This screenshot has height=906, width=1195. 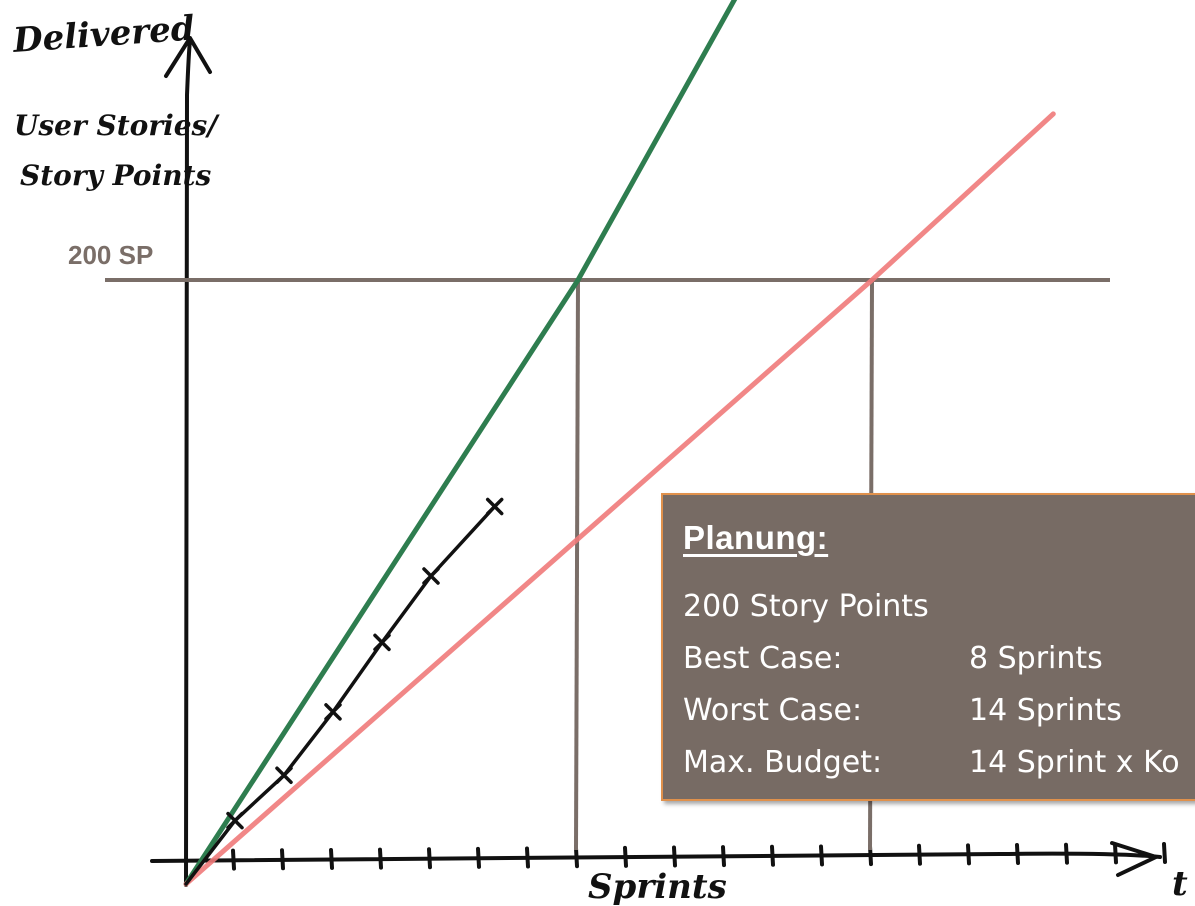 What do you see at coordinates (893, 659) in the screenshot?
I see `planning-line-best-case: Best Case: 8 Sprints` at bounding box center [893, 659].